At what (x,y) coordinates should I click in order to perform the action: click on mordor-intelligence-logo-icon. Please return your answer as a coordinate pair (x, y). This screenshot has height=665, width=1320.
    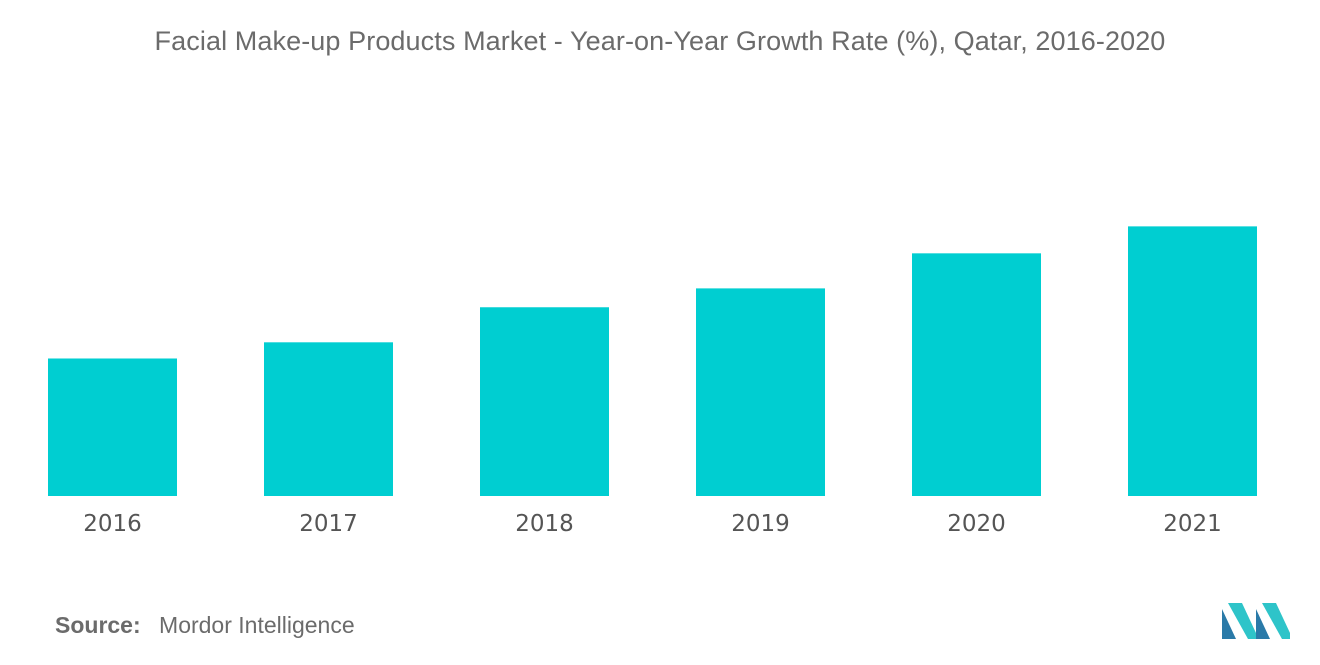
    Looking at the image, I should click on (1256, 621).